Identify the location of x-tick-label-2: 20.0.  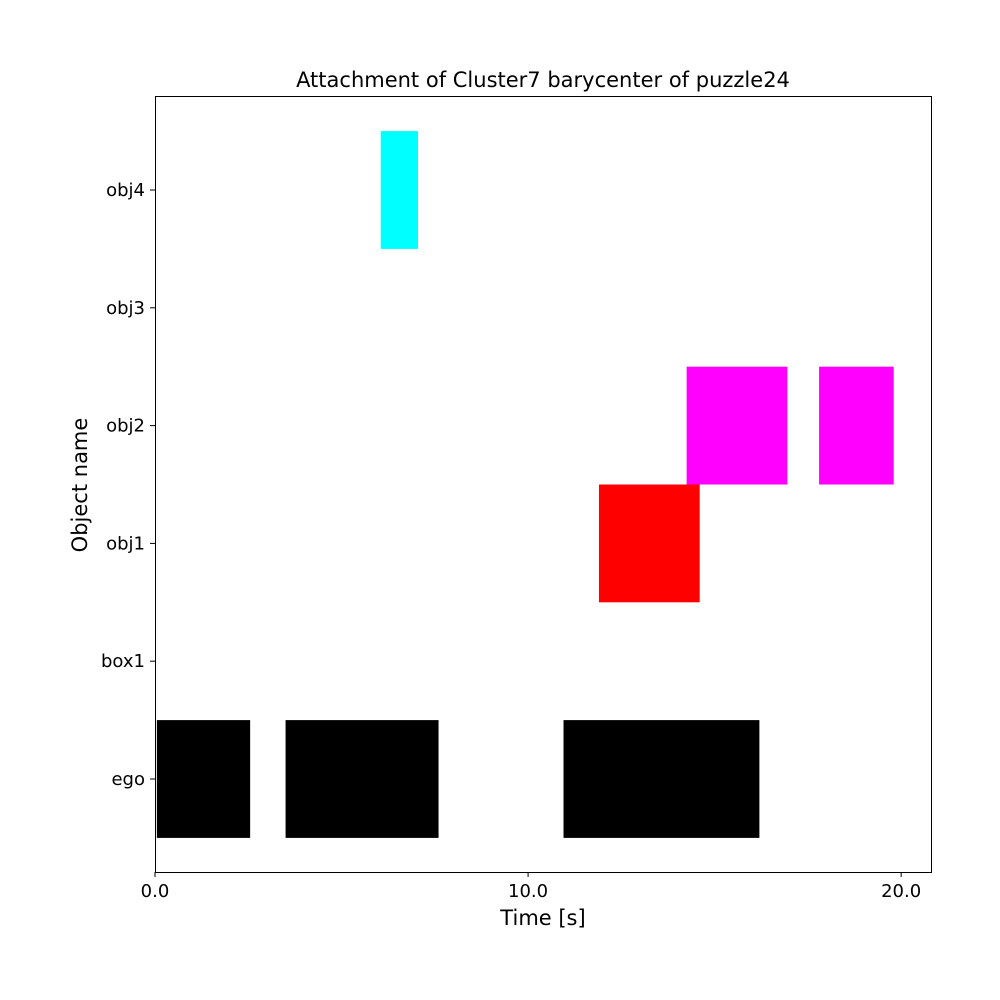
(901, 891).